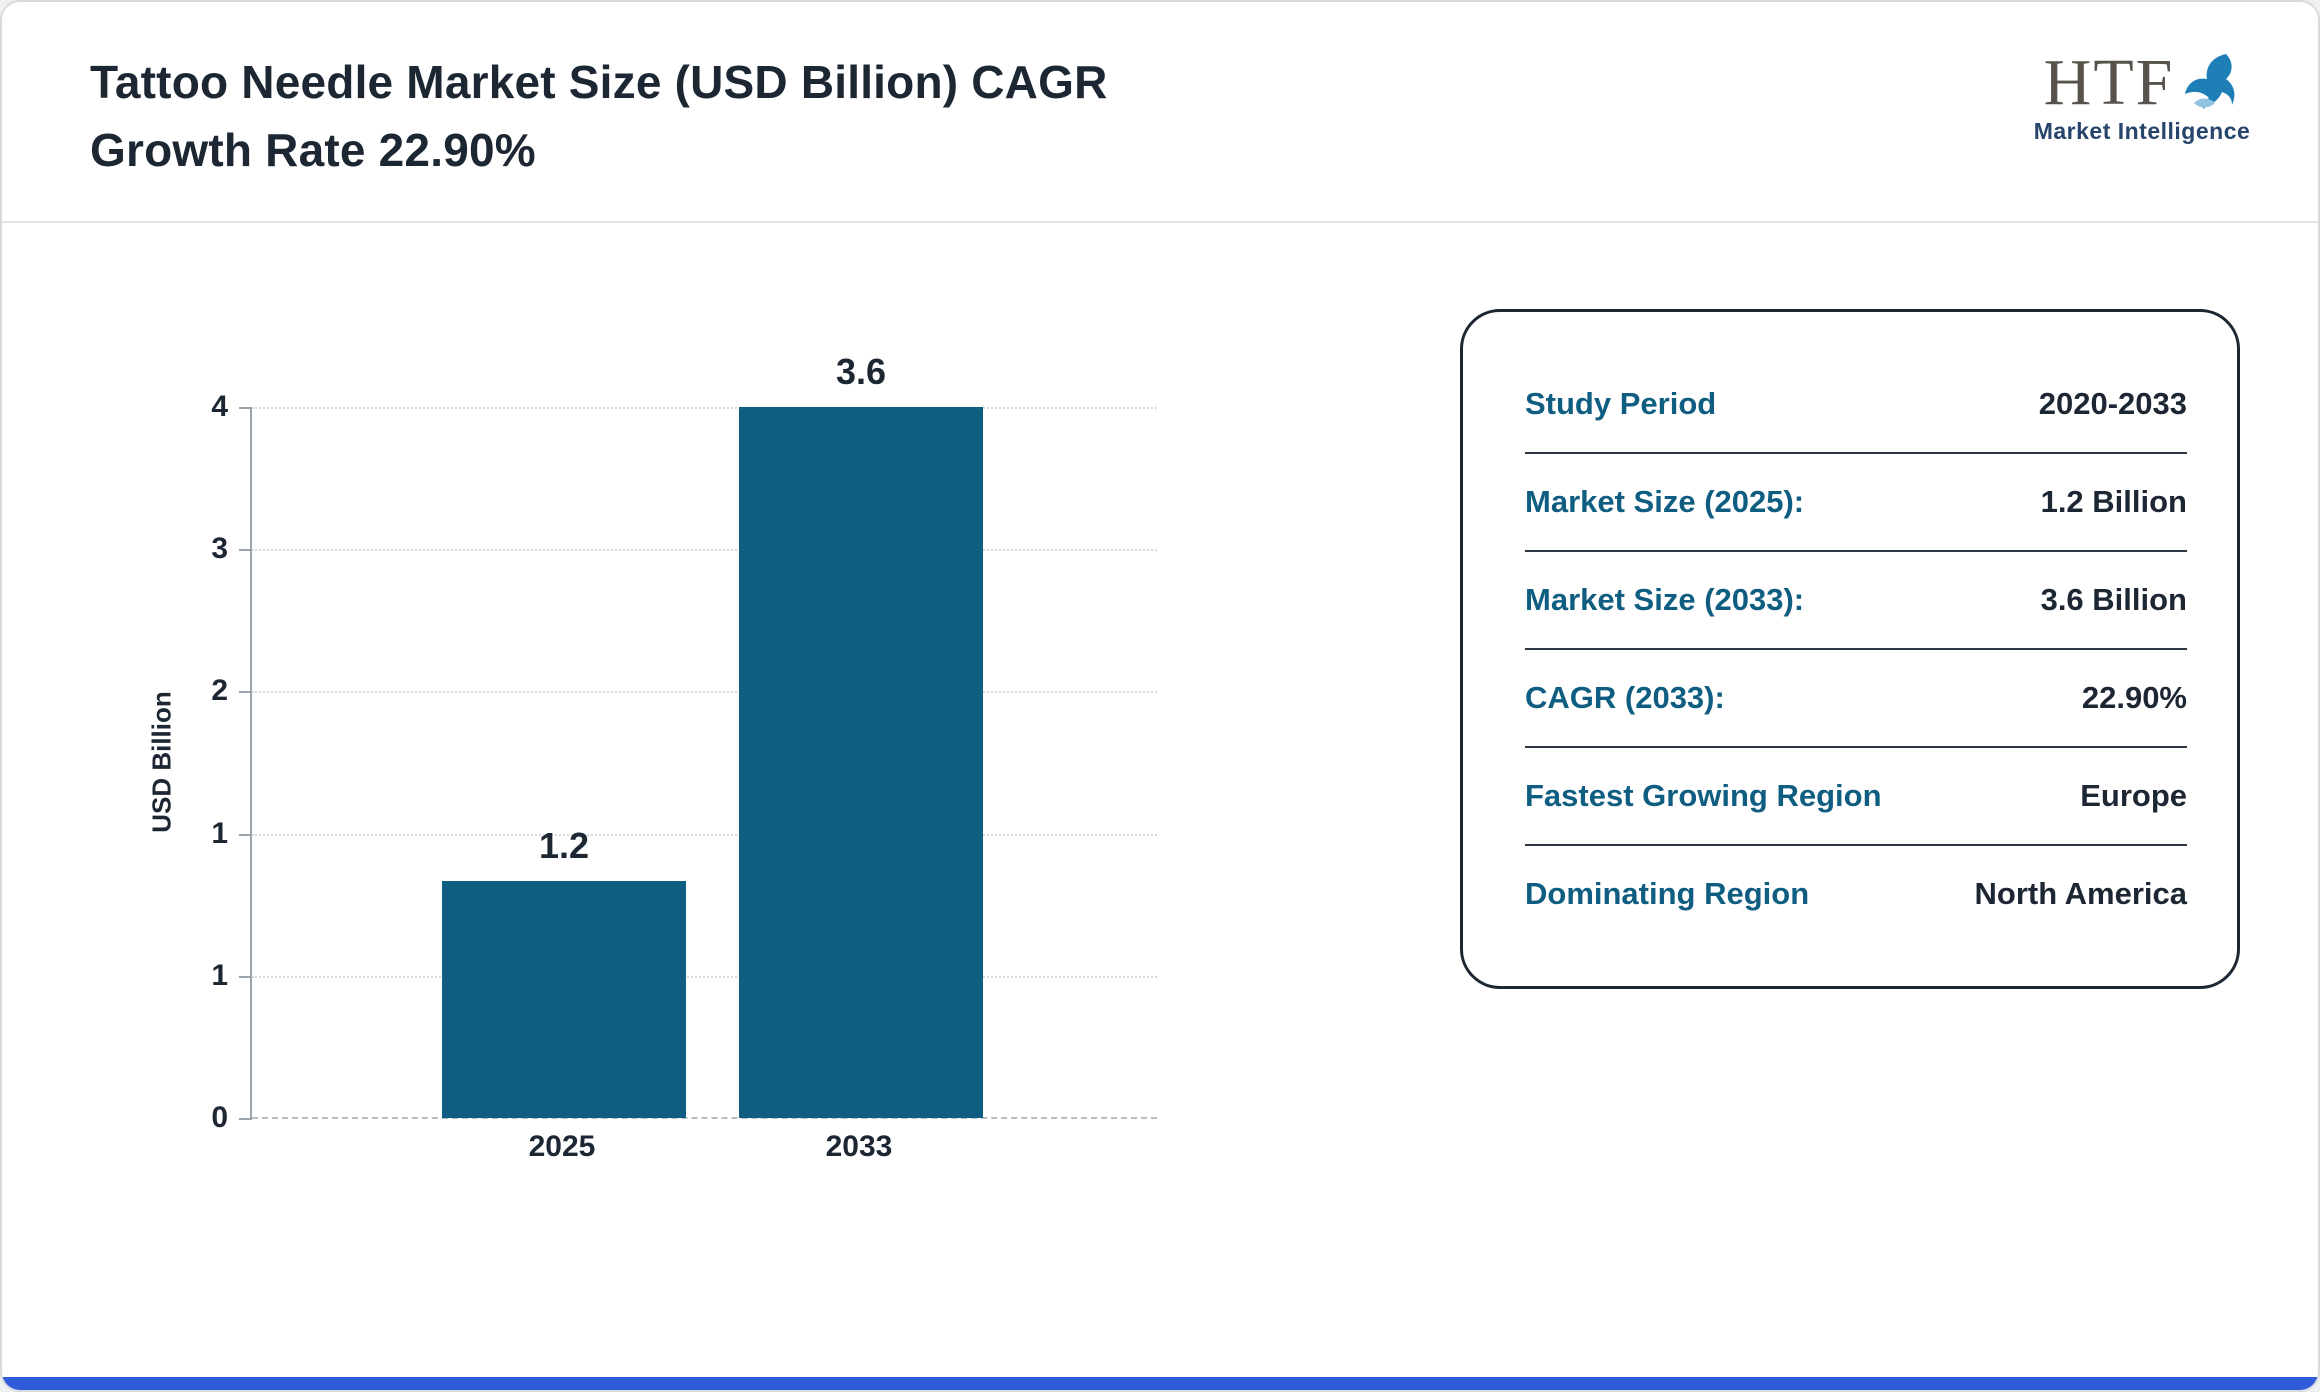 This screenshot has height=1392, width=2320. I want to click on card-row-value: 3.6 Billion, so click(2113, 599).